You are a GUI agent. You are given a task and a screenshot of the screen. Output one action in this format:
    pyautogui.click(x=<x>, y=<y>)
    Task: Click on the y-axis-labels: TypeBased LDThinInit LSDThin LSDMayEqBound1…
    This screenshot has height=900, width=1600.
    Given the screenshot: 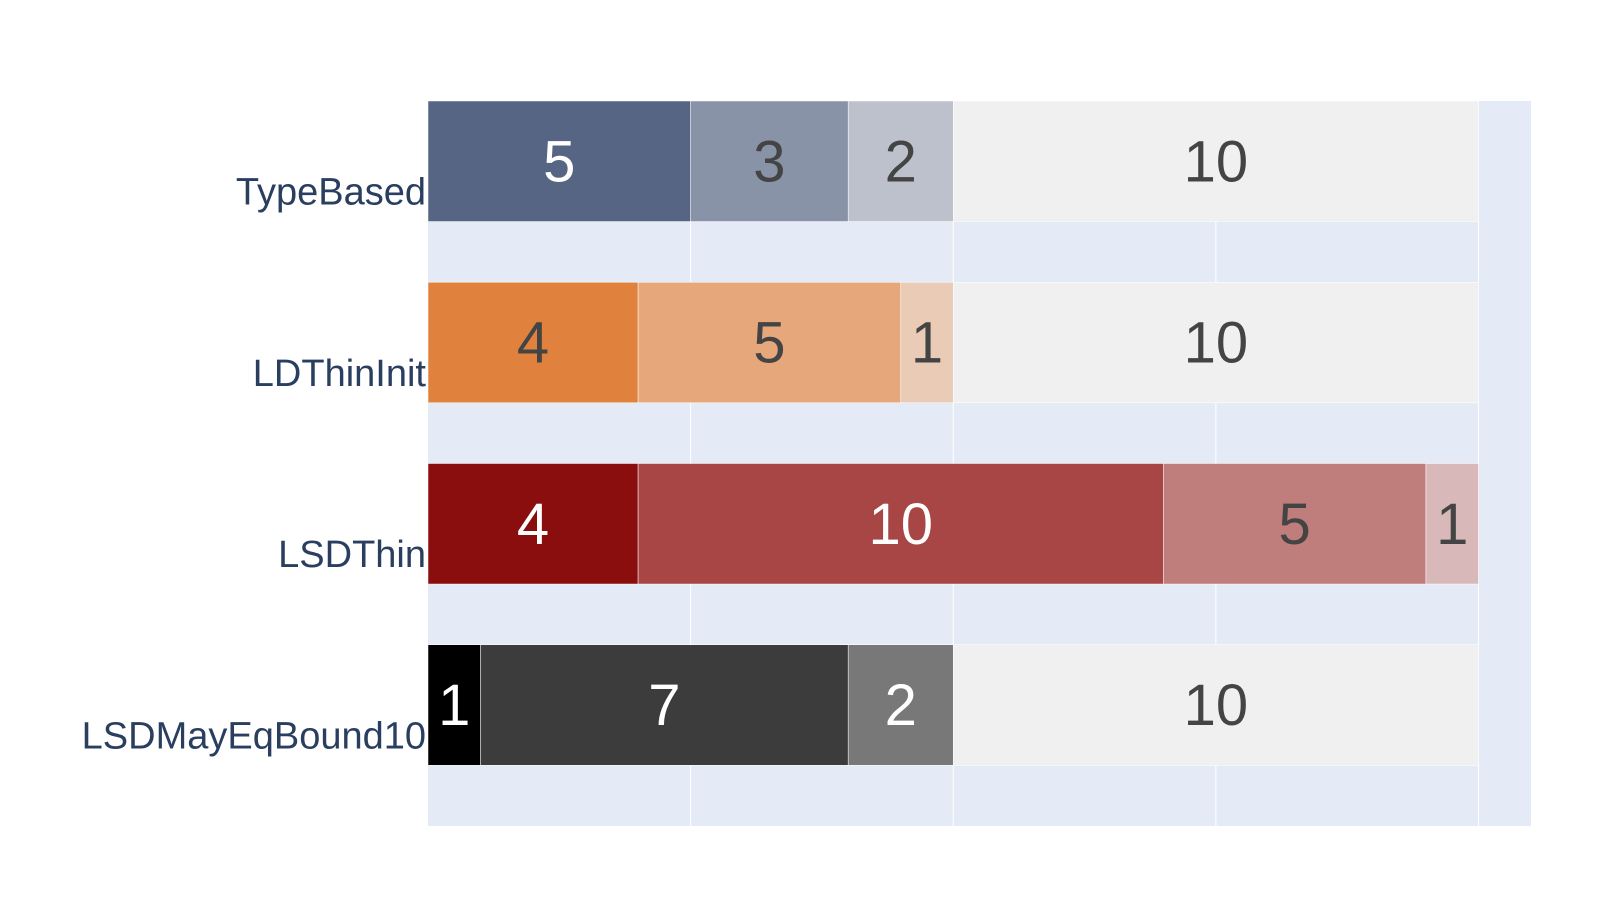 What is the action you would take?
    pyautogui.click(x=254, y=465)
    